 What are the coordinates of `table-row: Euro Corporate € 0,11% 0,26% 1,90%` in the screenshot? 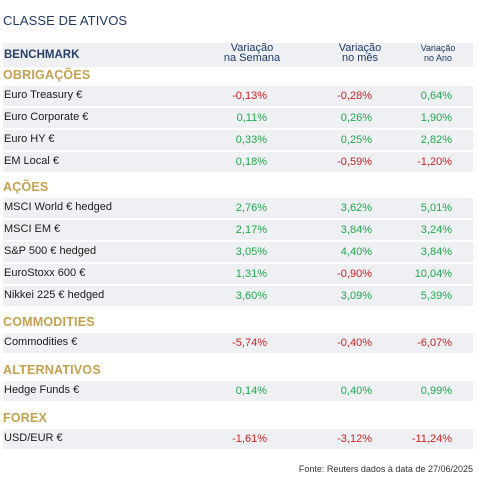 It's located at (238, 118).